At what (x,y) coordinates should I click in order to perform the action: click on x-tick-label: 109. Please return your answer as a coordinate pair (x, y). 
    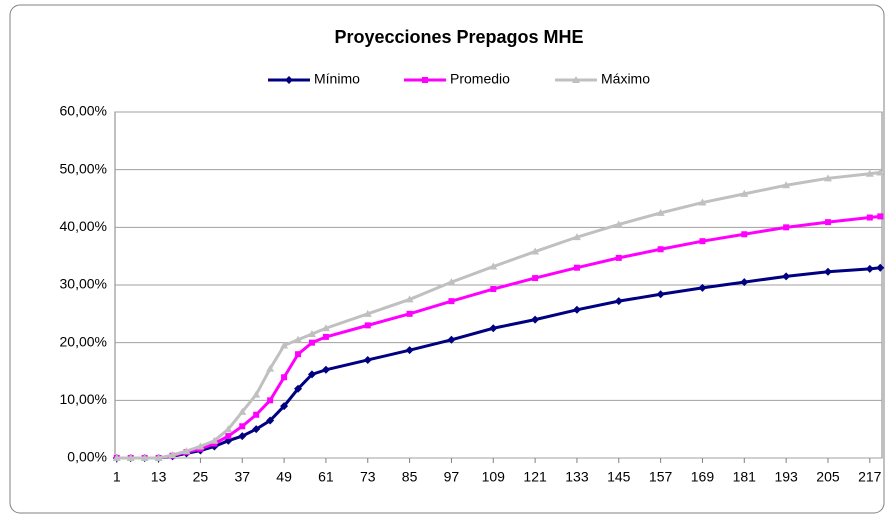
    Looking at the image, I should click on (494, 477).